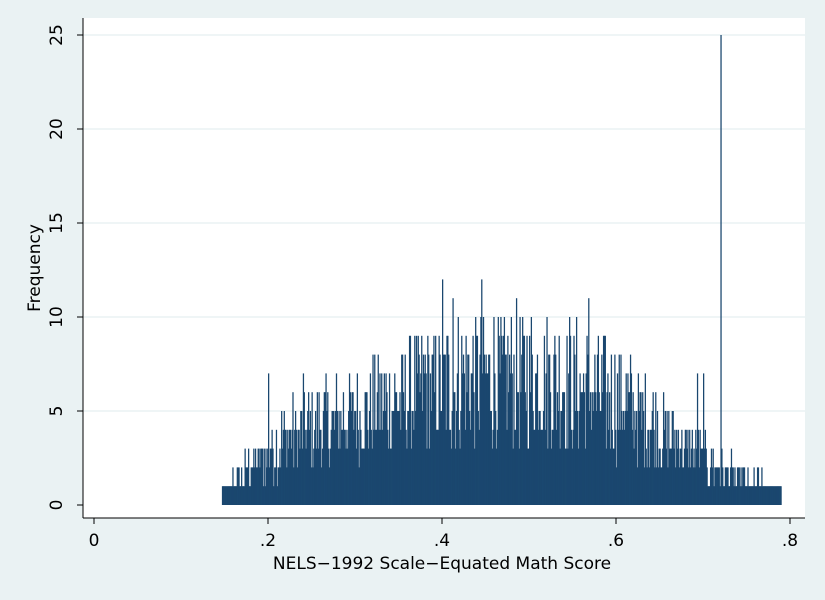 The image size is (825, 600). What do you see at coordinates (57, 411) in the screenshot?
I see `y-tick-label: 5` at bounding box center [57, 411].